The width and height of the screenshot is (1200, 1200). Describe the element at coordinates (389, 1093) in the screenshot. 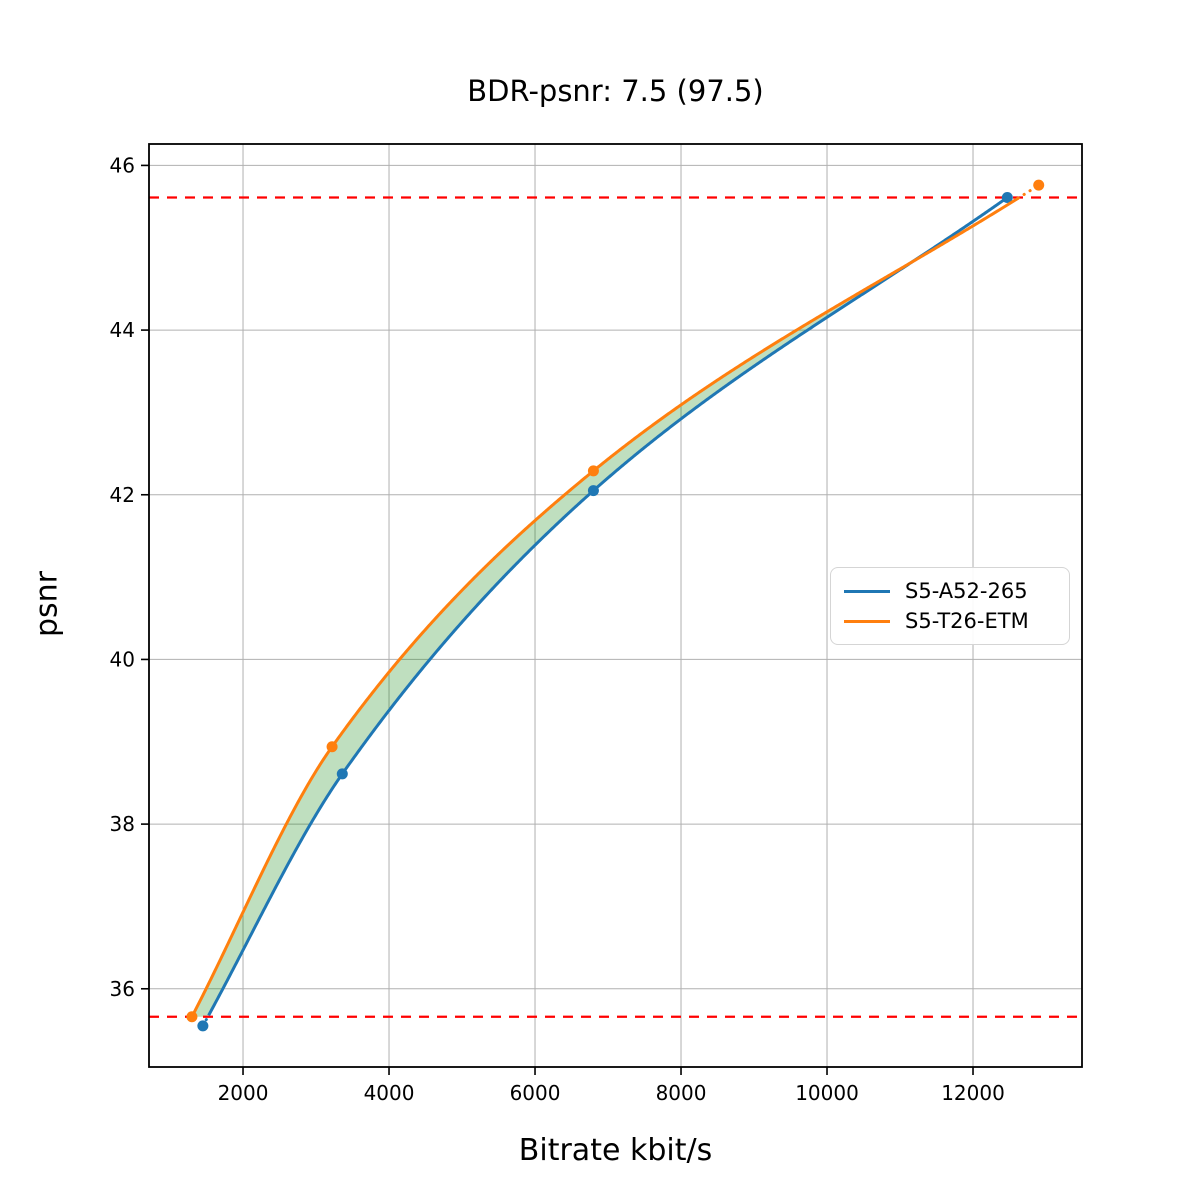

I see `x-tick-label: 4000` at that location.